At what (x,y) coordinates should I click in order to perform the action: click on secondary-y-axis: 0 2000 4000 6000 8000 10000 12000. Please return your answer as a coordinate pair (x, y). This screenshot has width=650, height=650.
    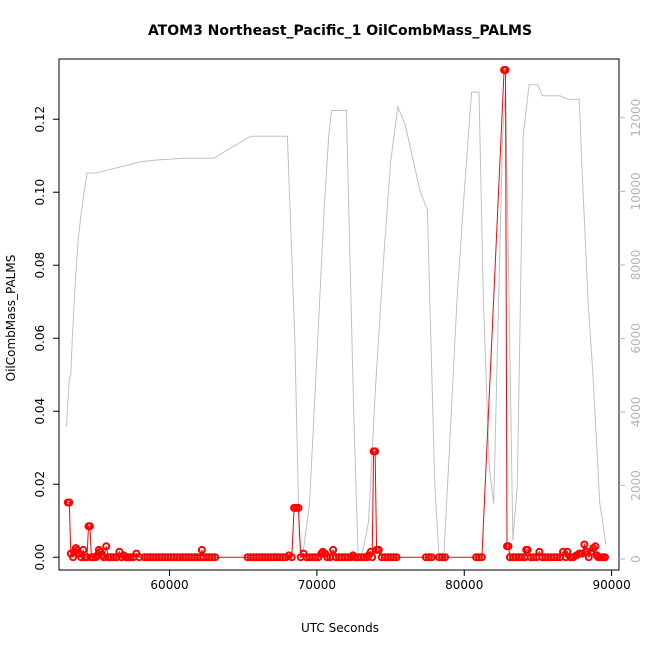
    Looking at the image, I should click on (631, 331).